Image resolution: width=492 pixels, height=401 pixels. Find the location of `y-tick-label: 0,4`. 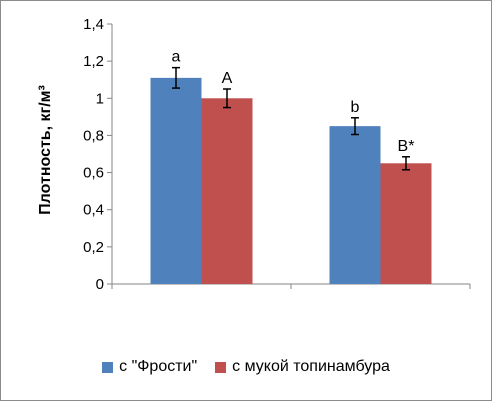

y-tick-label: 0,4 is located at coordinates (93, 210).